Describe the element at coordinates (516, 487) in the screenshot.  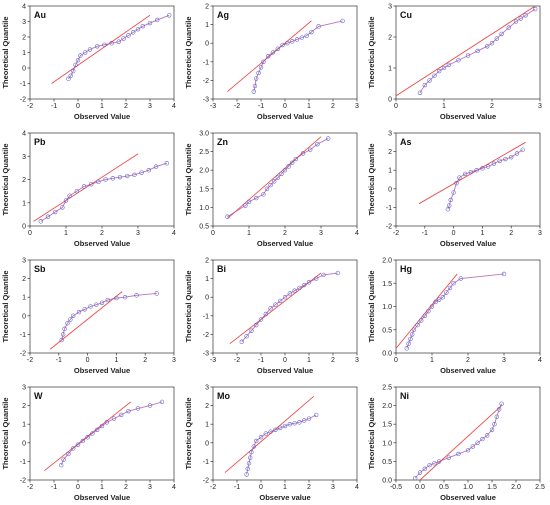
I see `x-tick-label: 2.0` at that location.